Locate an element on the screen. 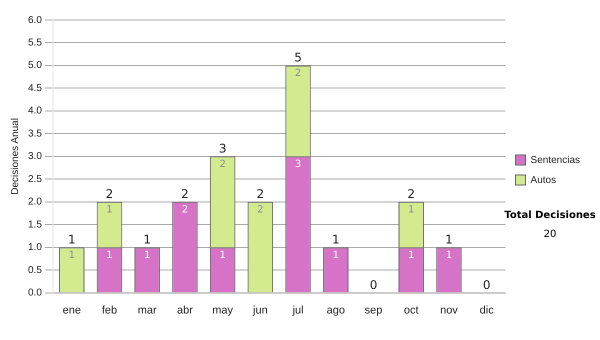 This screenshot has width=600, height=340. y-tick-label: 5.0 is located at coordinates (35, 66).